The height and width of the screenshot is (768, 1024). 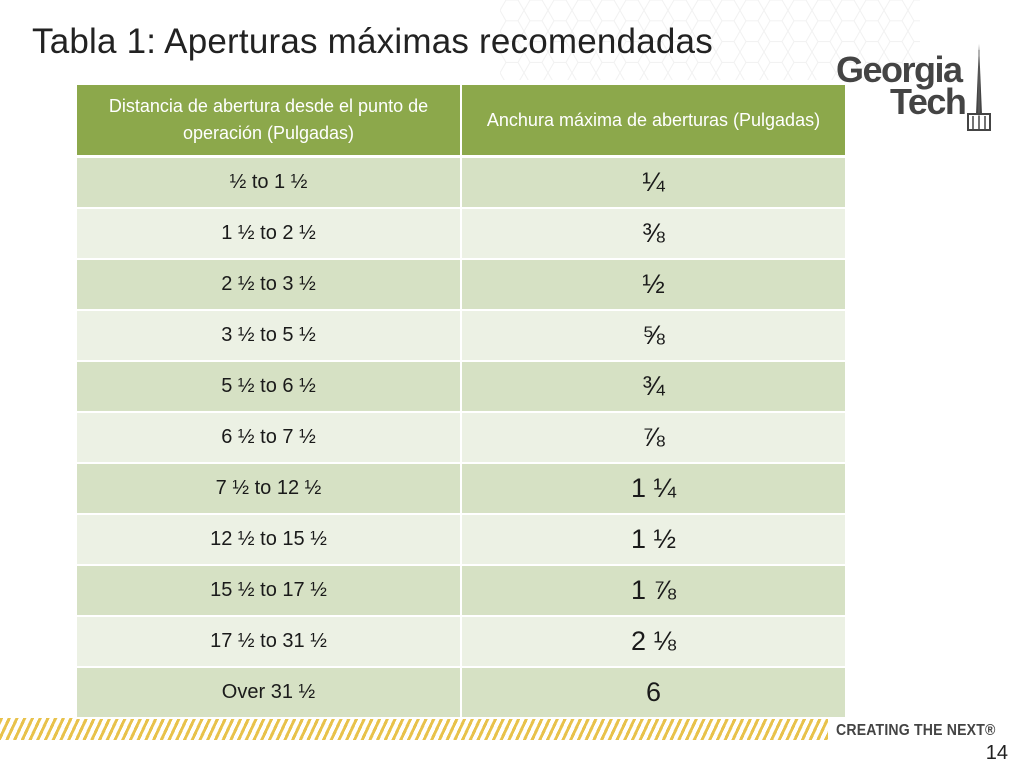 I want to click on table-row: 15 ½ to 17 ½ 1 ⅞, so click(x=461, y=591).